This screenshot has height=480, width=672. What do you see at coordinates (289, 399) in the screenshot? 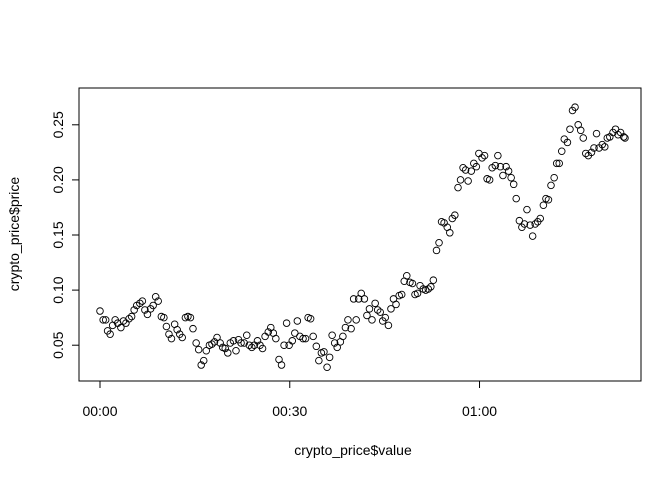
I see `x-axis: 00:00 00:30 01:00` at bounding box center [289, 399].